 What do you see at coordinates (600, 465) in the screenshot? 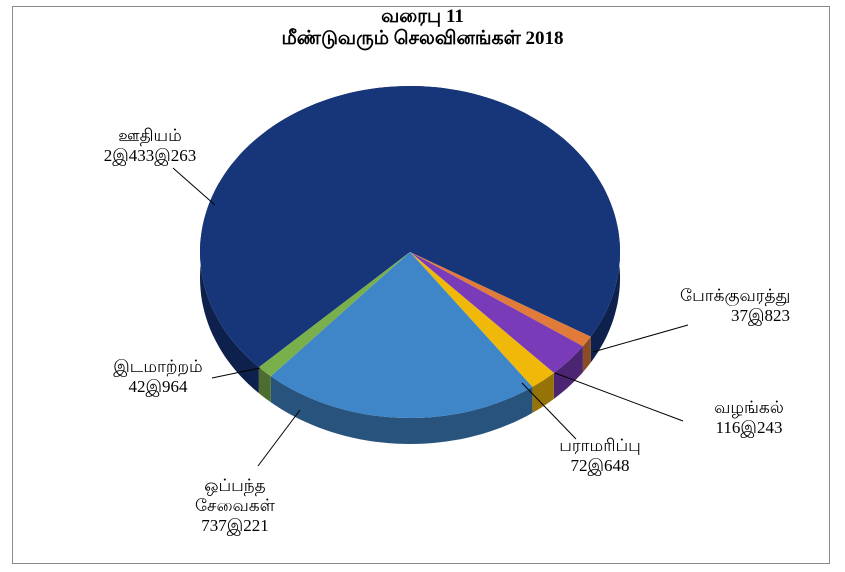
I see `value-label: 72இ648` at bounding box center [600, 465].